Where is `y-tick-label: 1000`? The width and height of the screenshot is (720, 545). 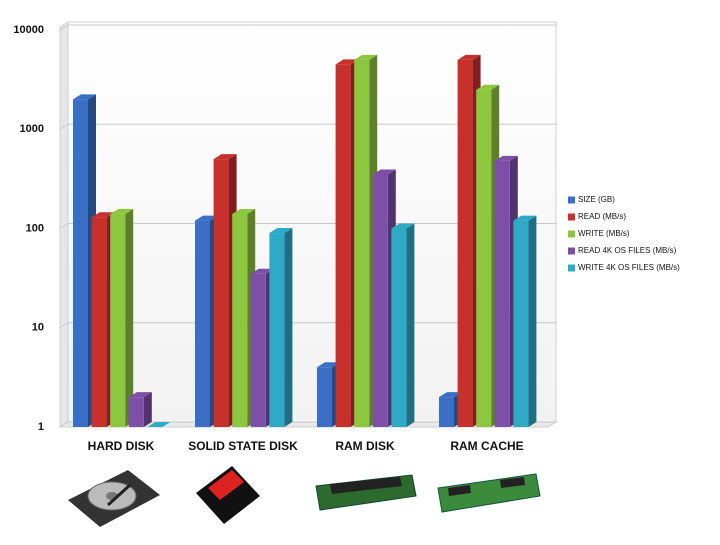 y-tick-label: 1000 is located at coordinates (32, 129).